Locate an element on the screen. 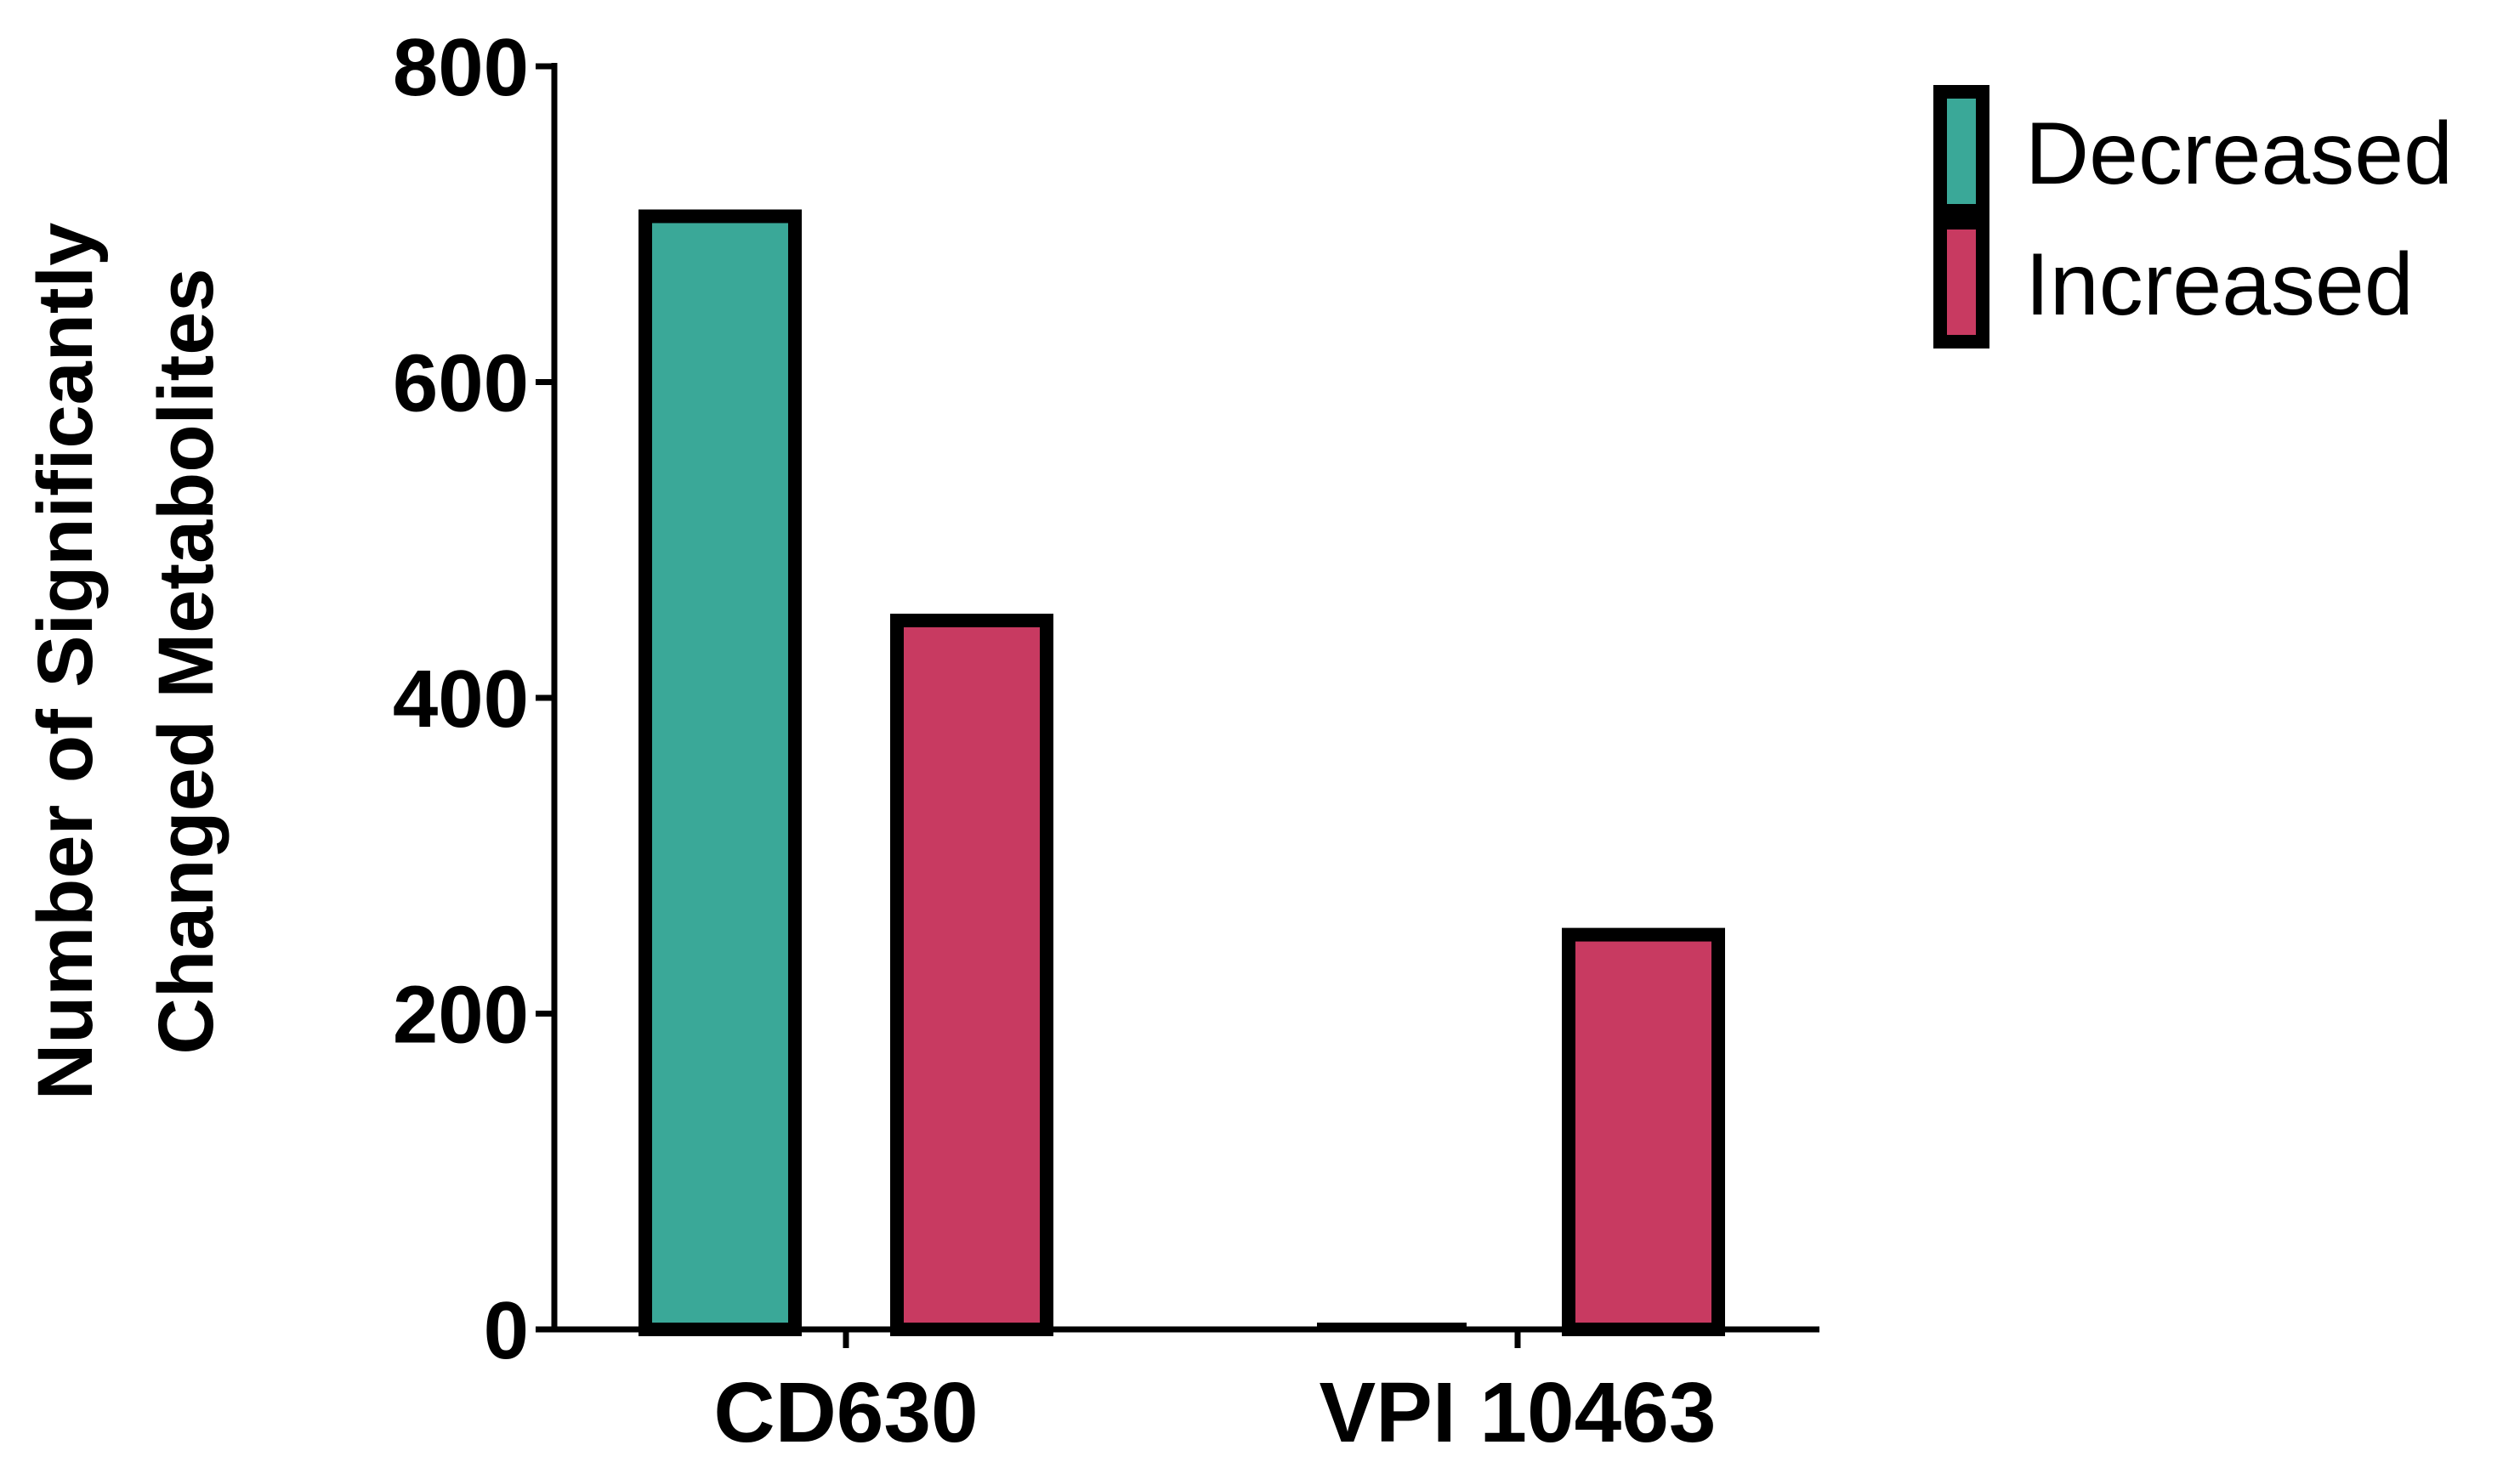  y-tick-label: 200 is located at coordinates (461, 1015).